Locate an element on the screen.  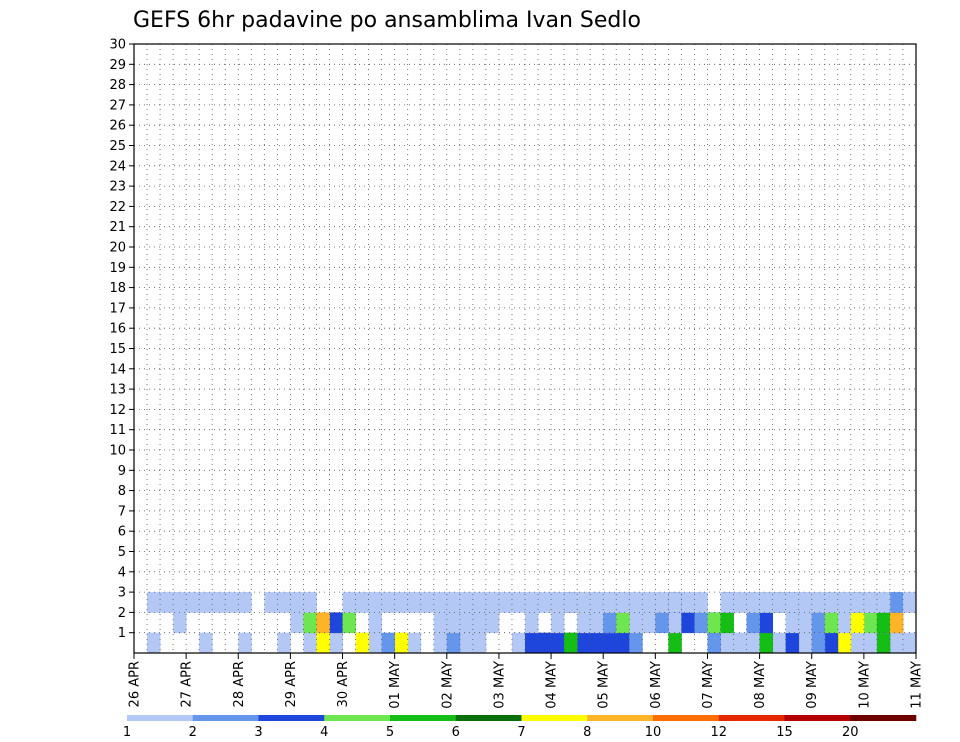
y-tick-label: 5 is located at coordinates (122, 552).